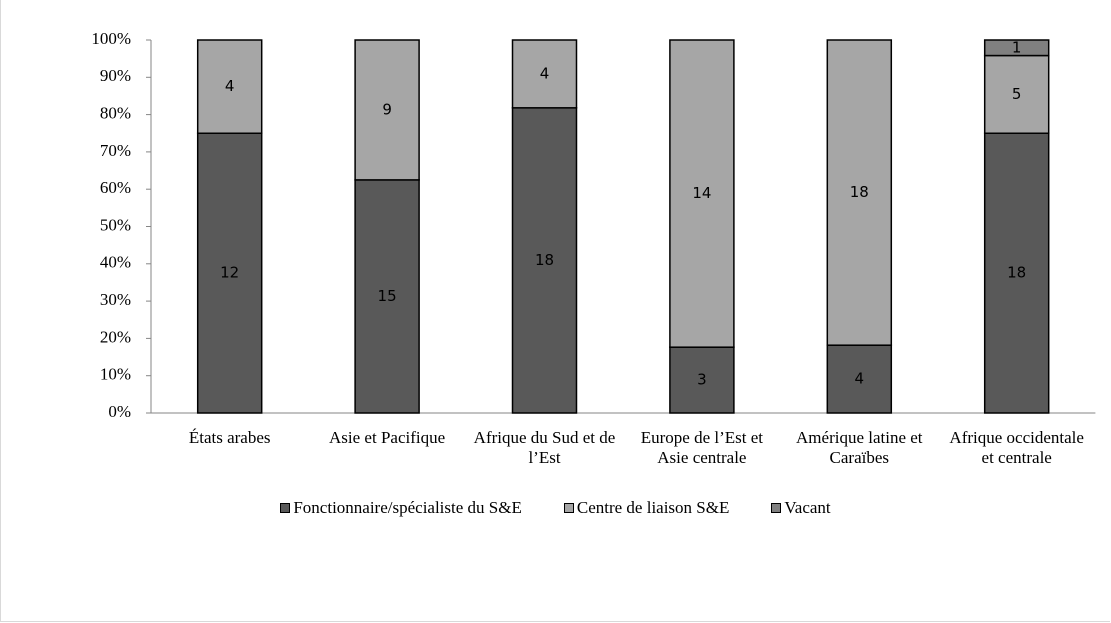 The image size is (1111, 623). I want to click on legend-item: Fonctionnaire/spécialiste du S&E, so click(401, 508).